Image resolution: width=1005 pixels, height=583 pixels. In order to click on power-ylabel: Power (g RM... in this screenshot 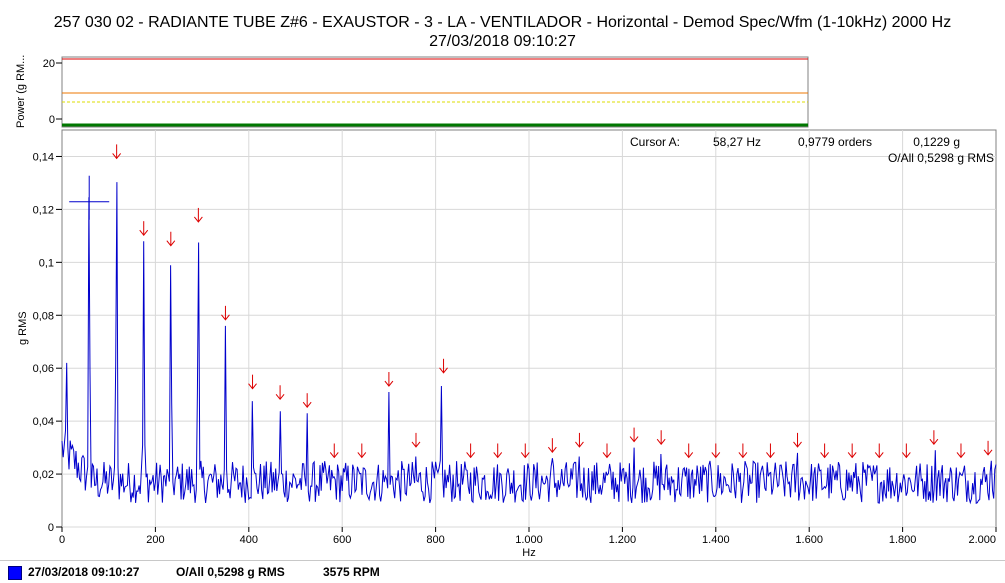, I will do `click(21, 91)`.